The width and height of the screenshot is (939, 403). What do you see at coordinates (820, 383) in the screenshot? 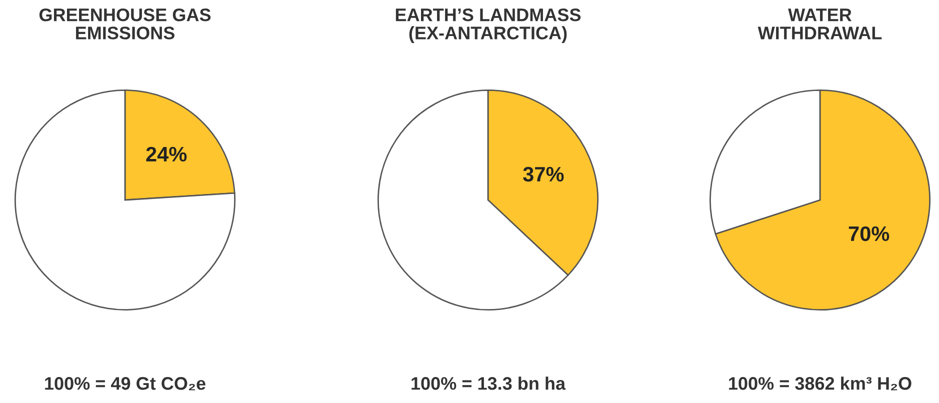
I see `text: 100% = 3862 km³ H₂O` at bounding box center [820, 383].